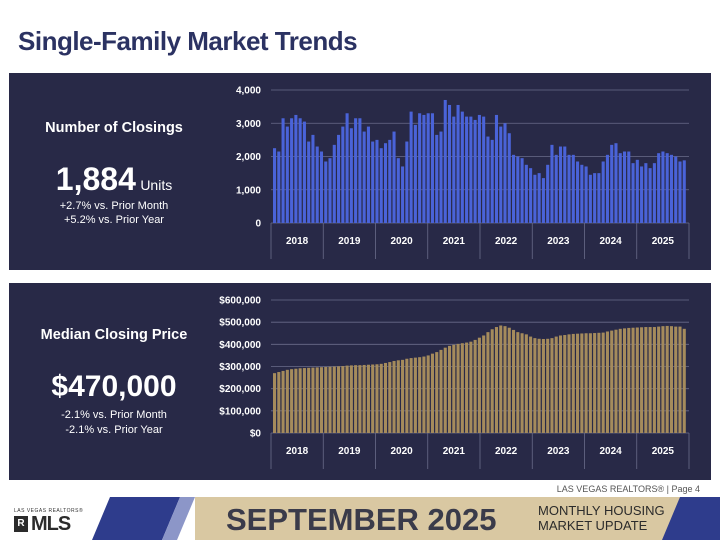 The height and width of the screenshot is (540, 720). I want to click on x-tick-label: 2023, so click(558, 451).